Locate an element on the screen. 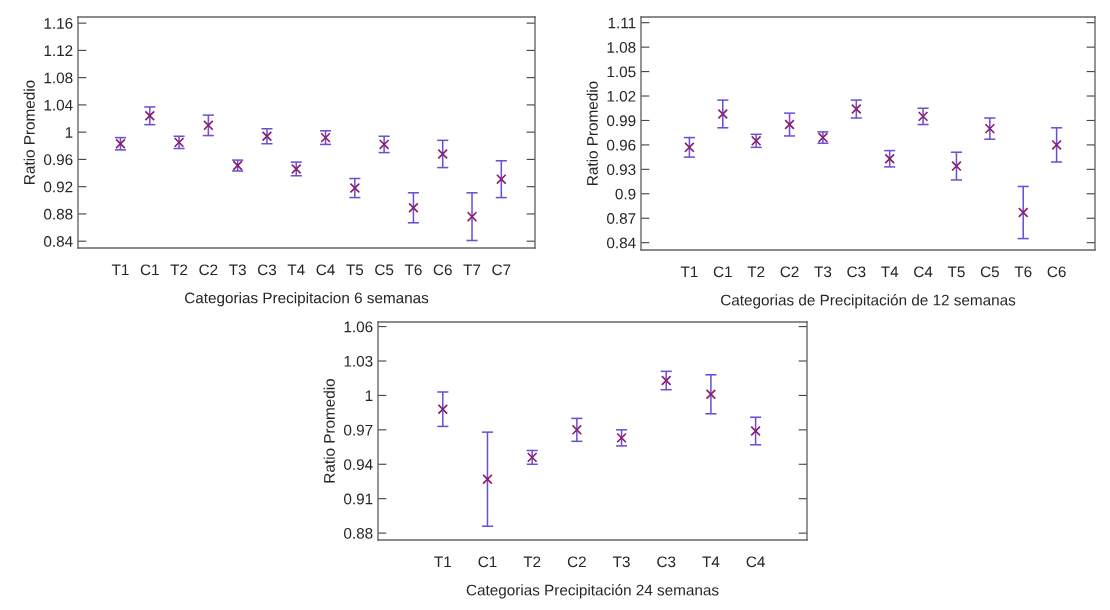  y-tick-label: 1.04 is located at coordinates (58, 105).